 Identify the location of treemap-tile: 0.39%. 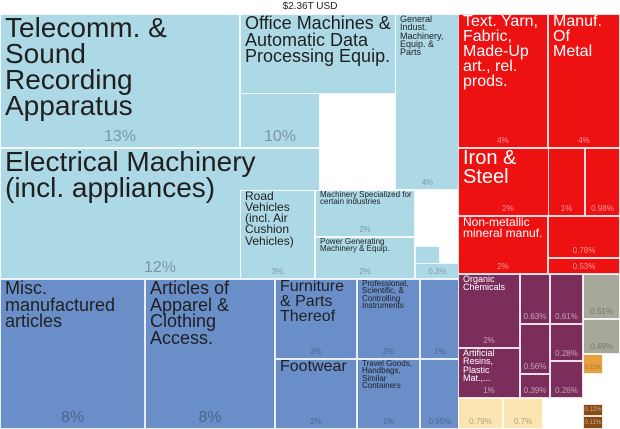
(535, 386).